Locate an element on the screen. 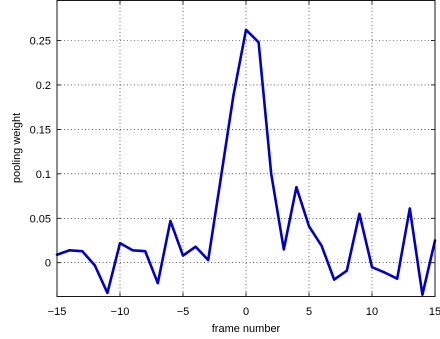  y-tick-label: 0.25 is located at coordinates (40, 42).